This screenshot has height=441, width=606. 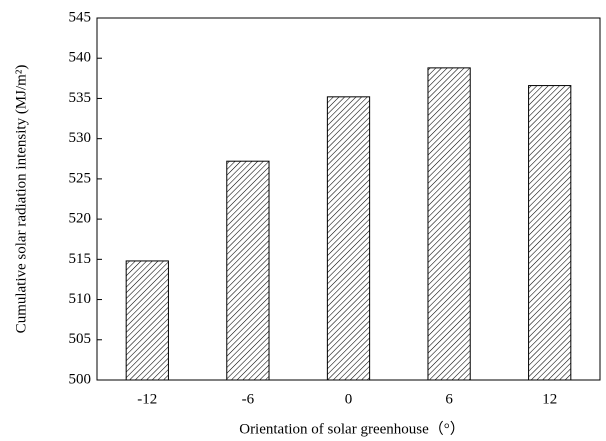 I want to click on y-tick-label: 545, so click(x=80, y=17).